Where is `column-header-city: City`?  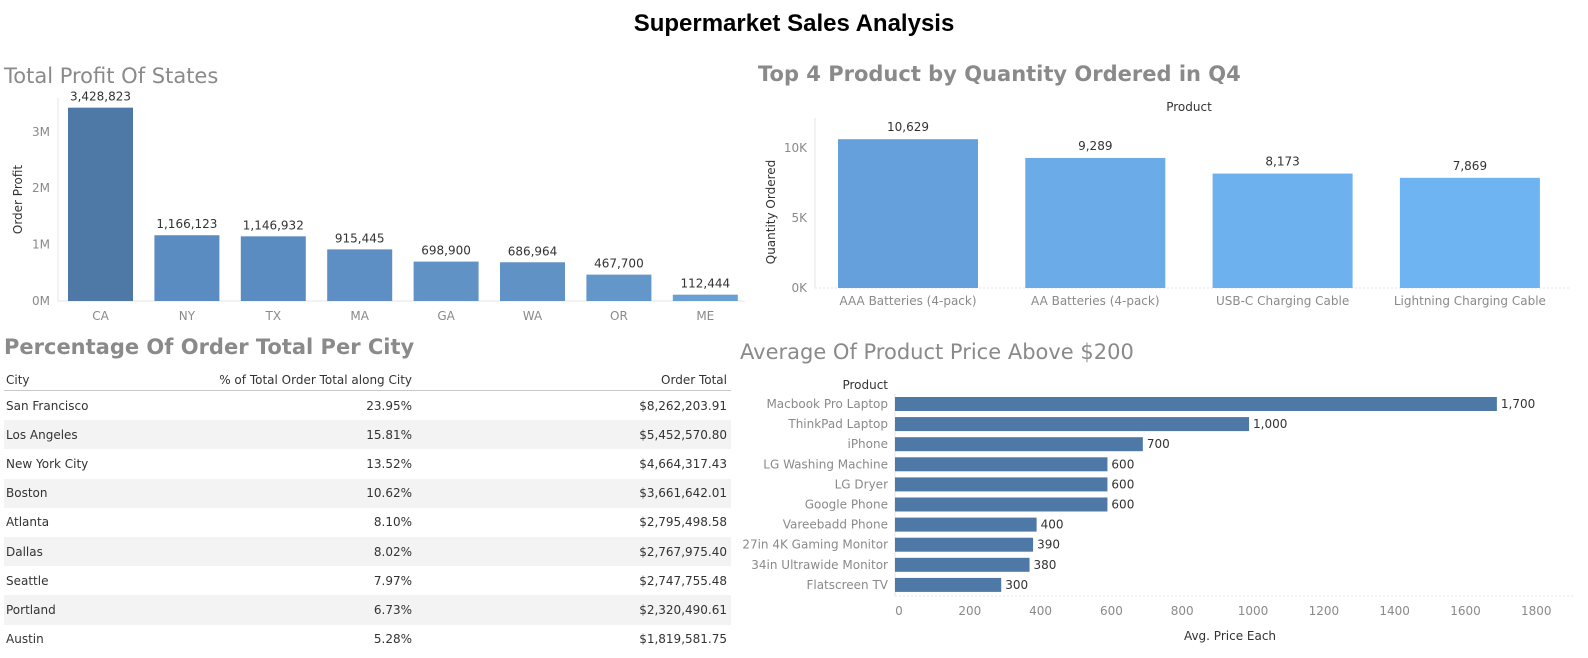
column-header-city: City is located at coordinates (18, 380).